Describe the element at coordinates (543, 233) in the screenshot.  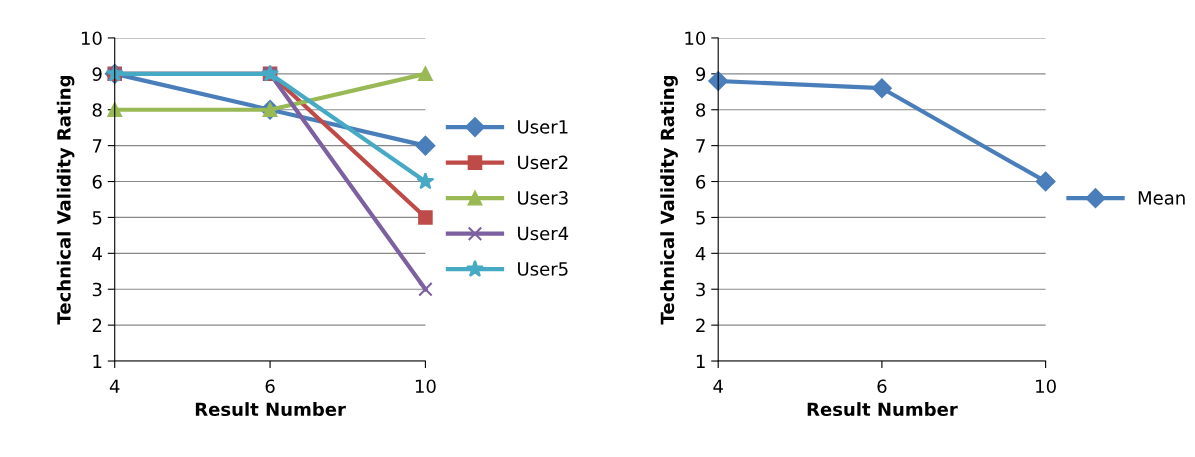
I see `legend-label: User4` at that location.